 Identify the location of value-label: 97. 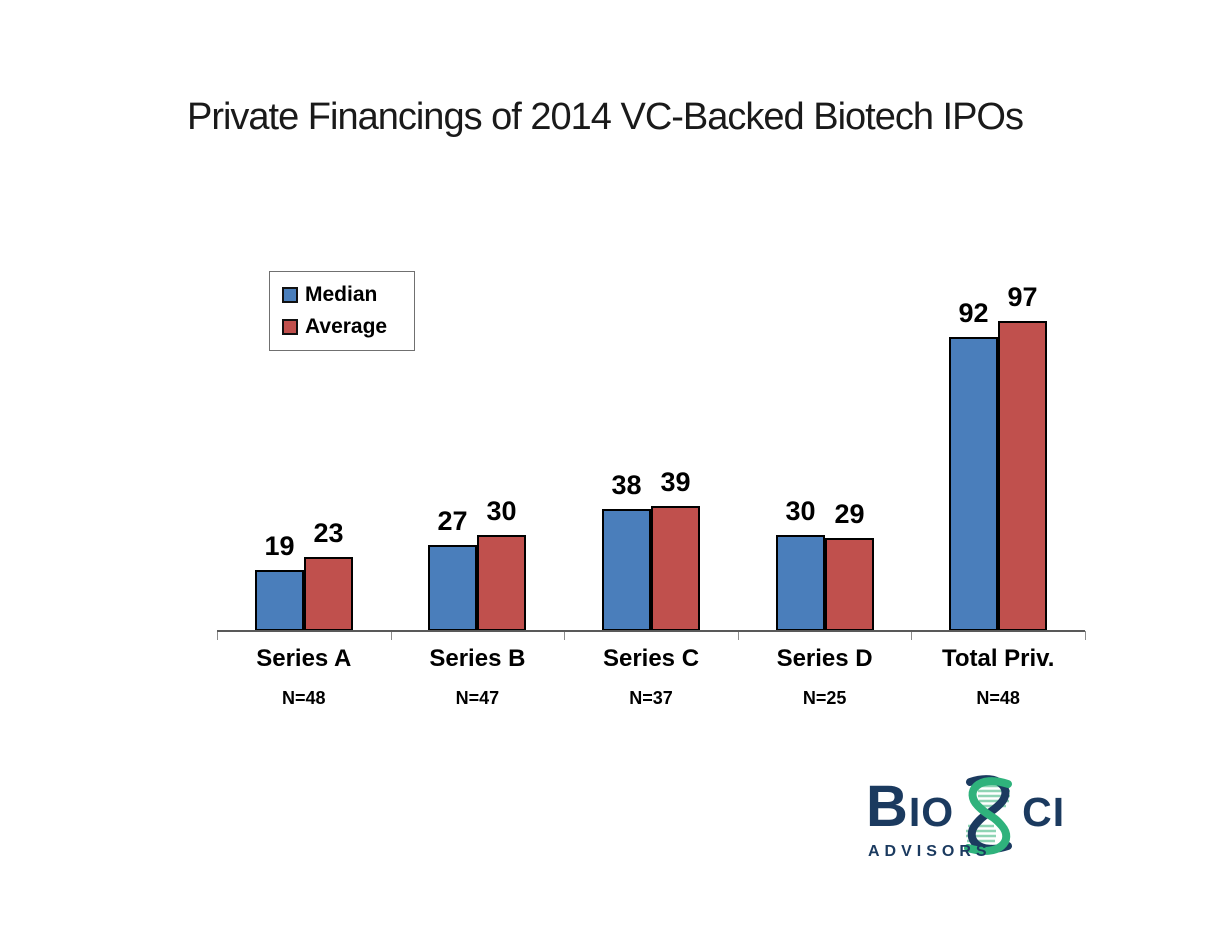
(1022, 297).